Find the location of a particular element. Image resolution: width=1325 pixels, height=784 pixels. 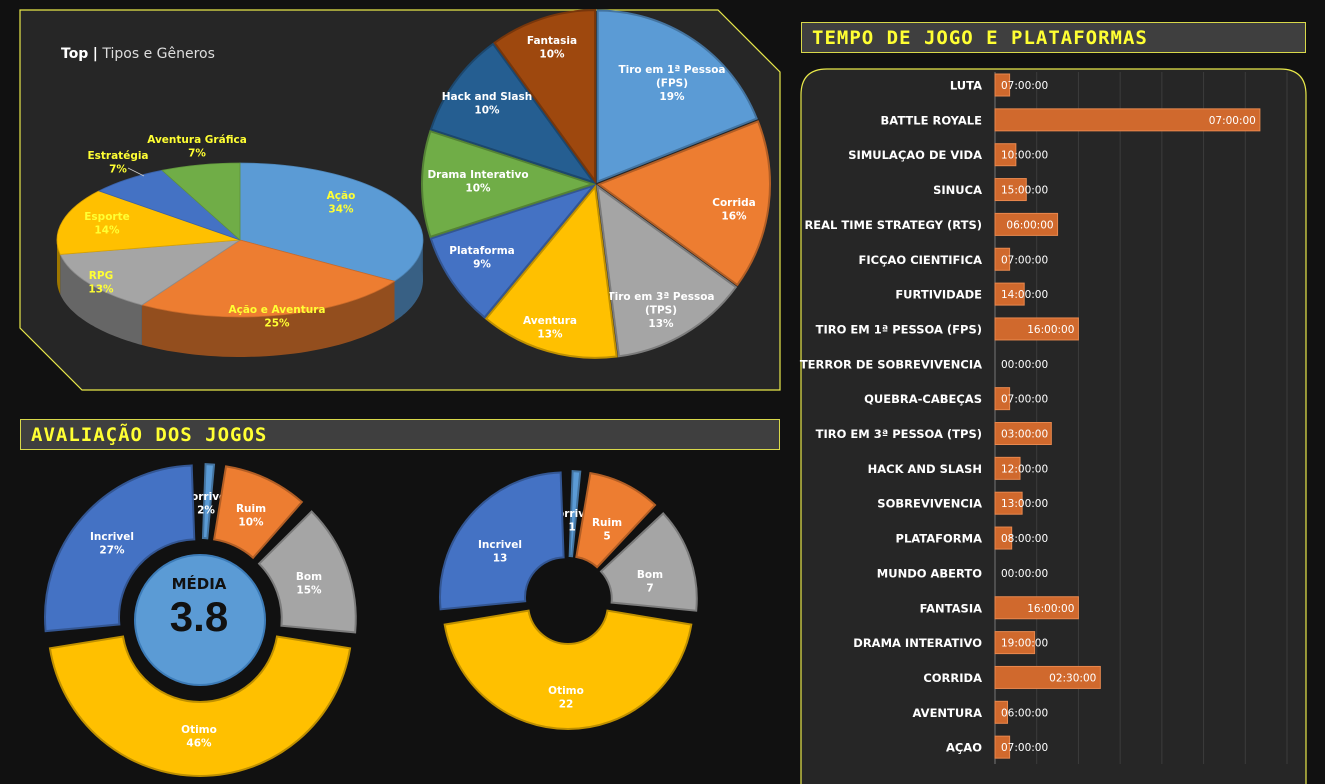

donut-slice-horrivel is located at coordinates (208, 501).